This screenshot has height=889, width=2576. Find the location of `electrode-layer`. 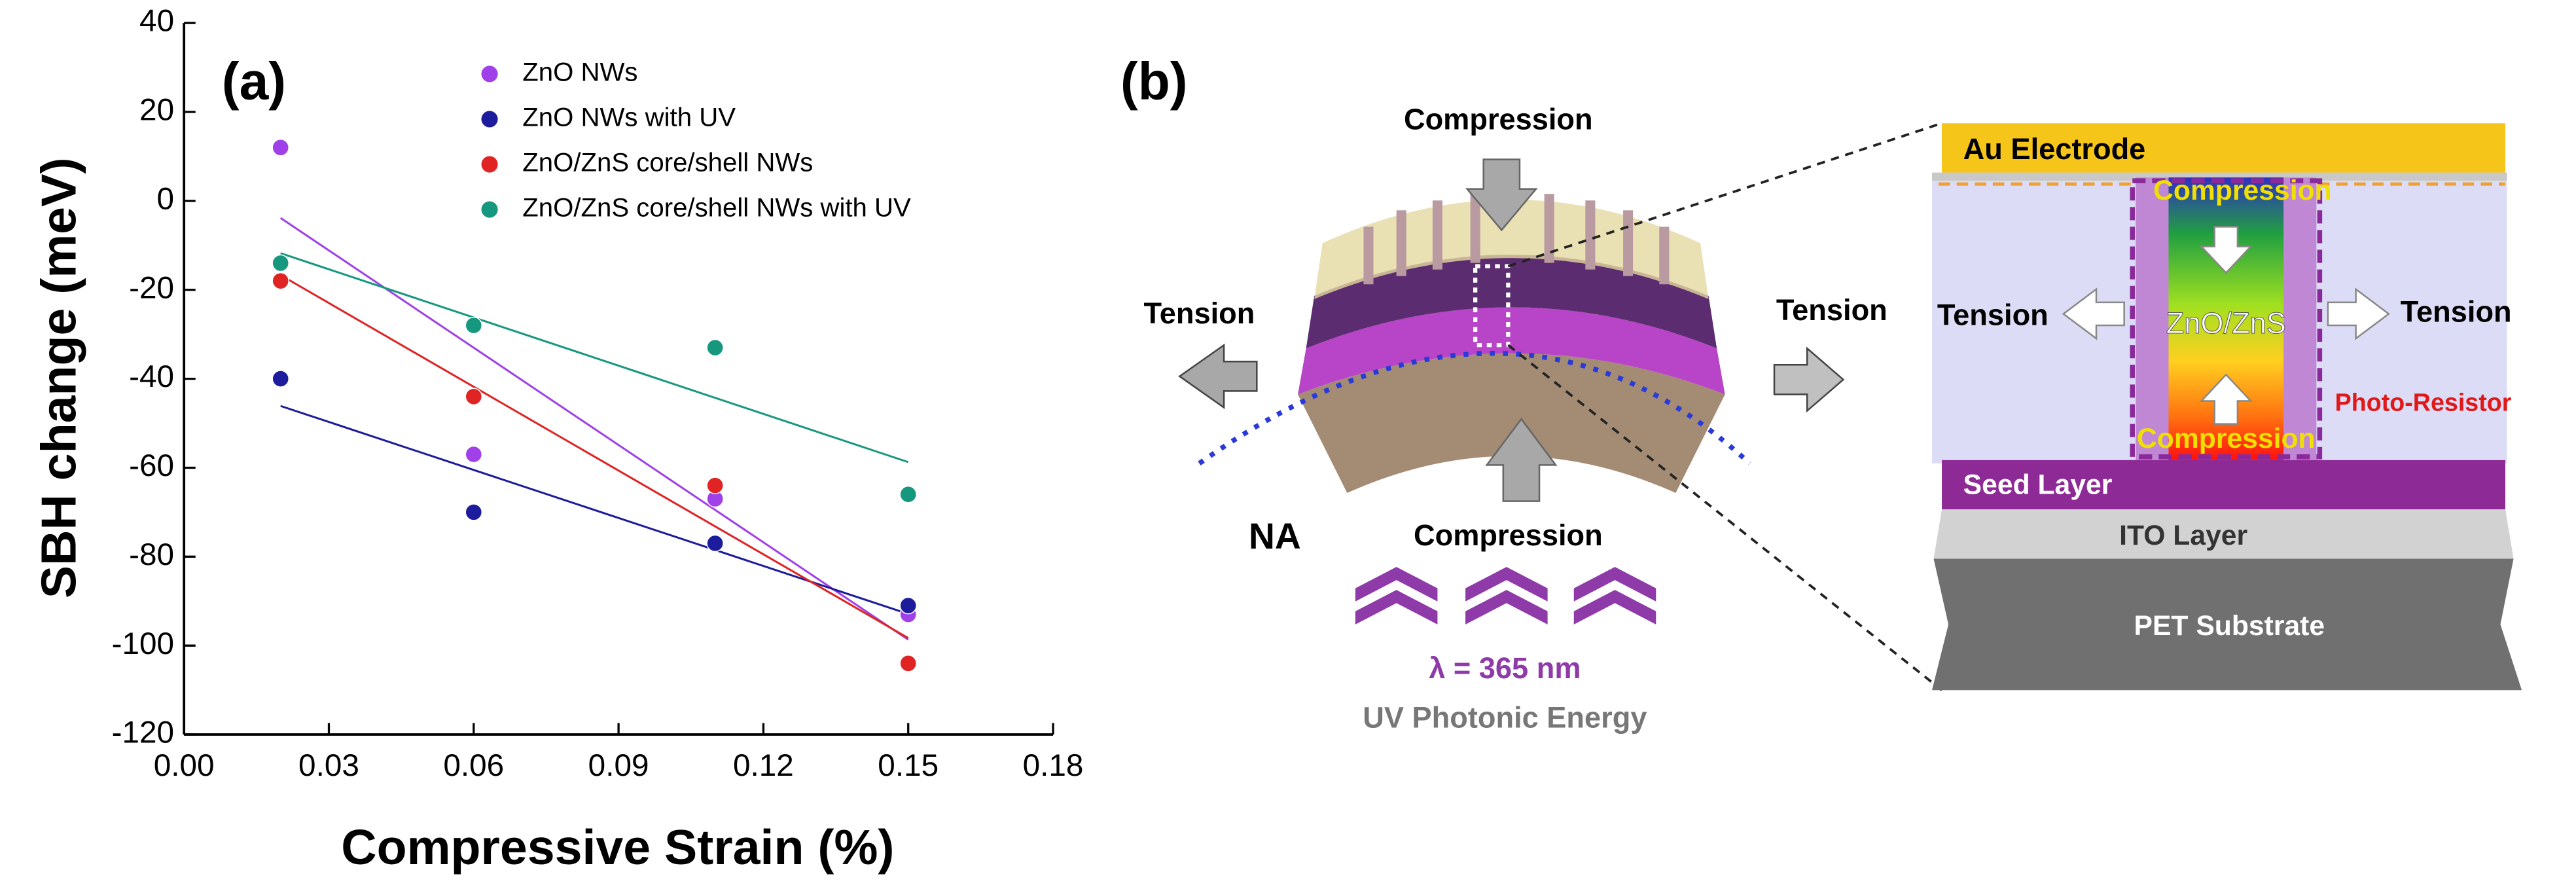

electrode-layer is located at coordinates (2224, 149).